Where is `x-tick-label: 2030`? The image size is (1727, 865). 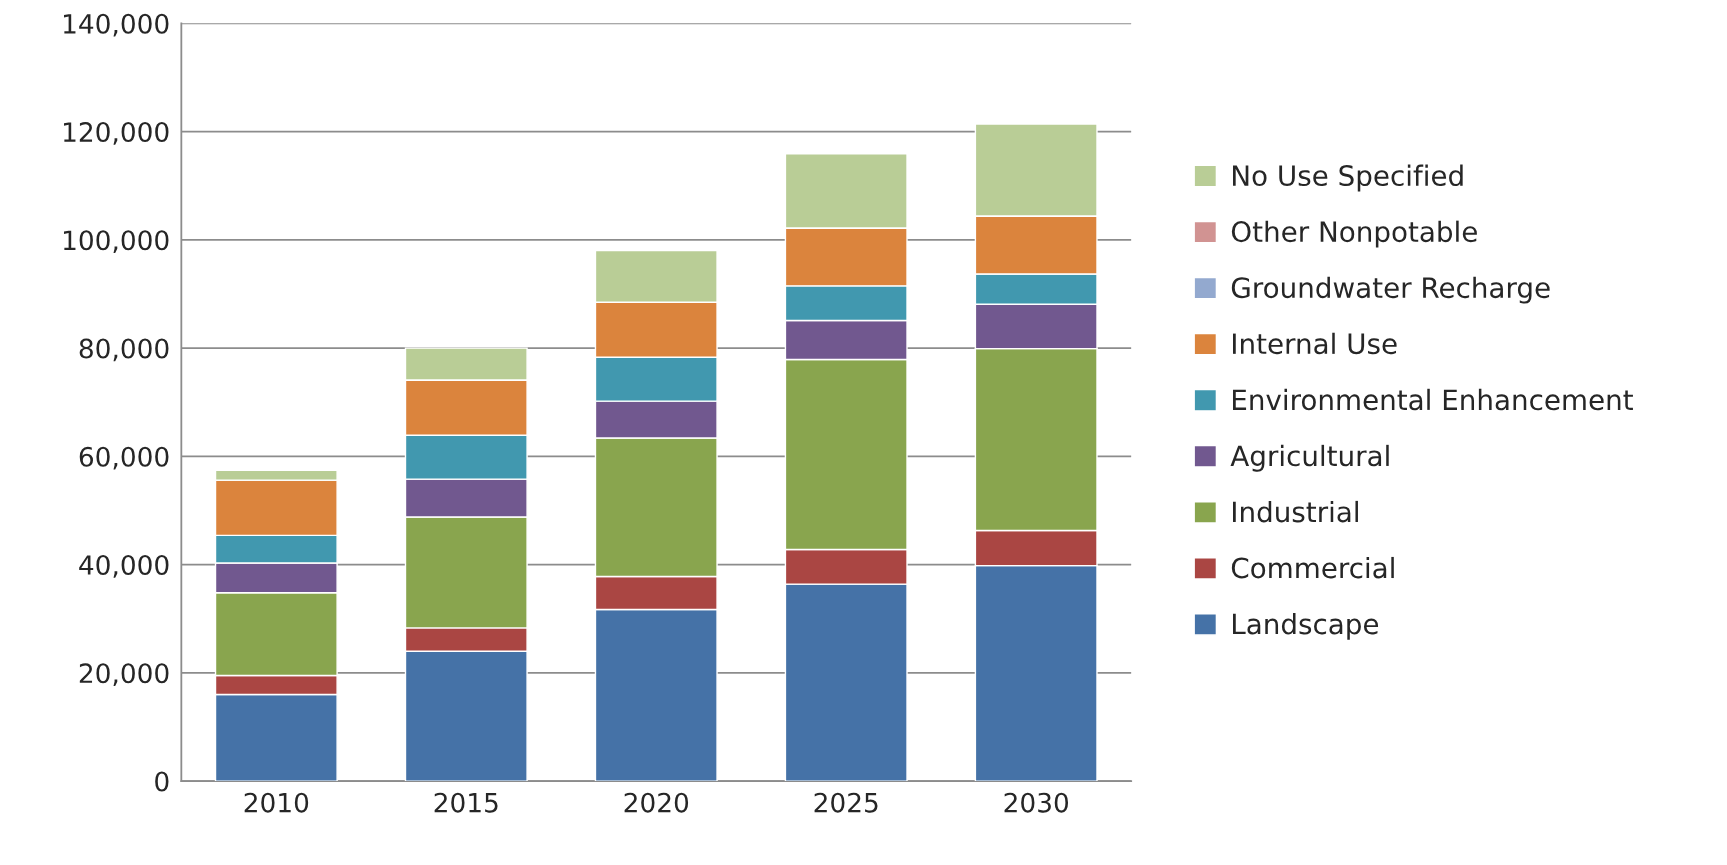 x-tick-label: 2030 is located at coordinates (1036, 802).